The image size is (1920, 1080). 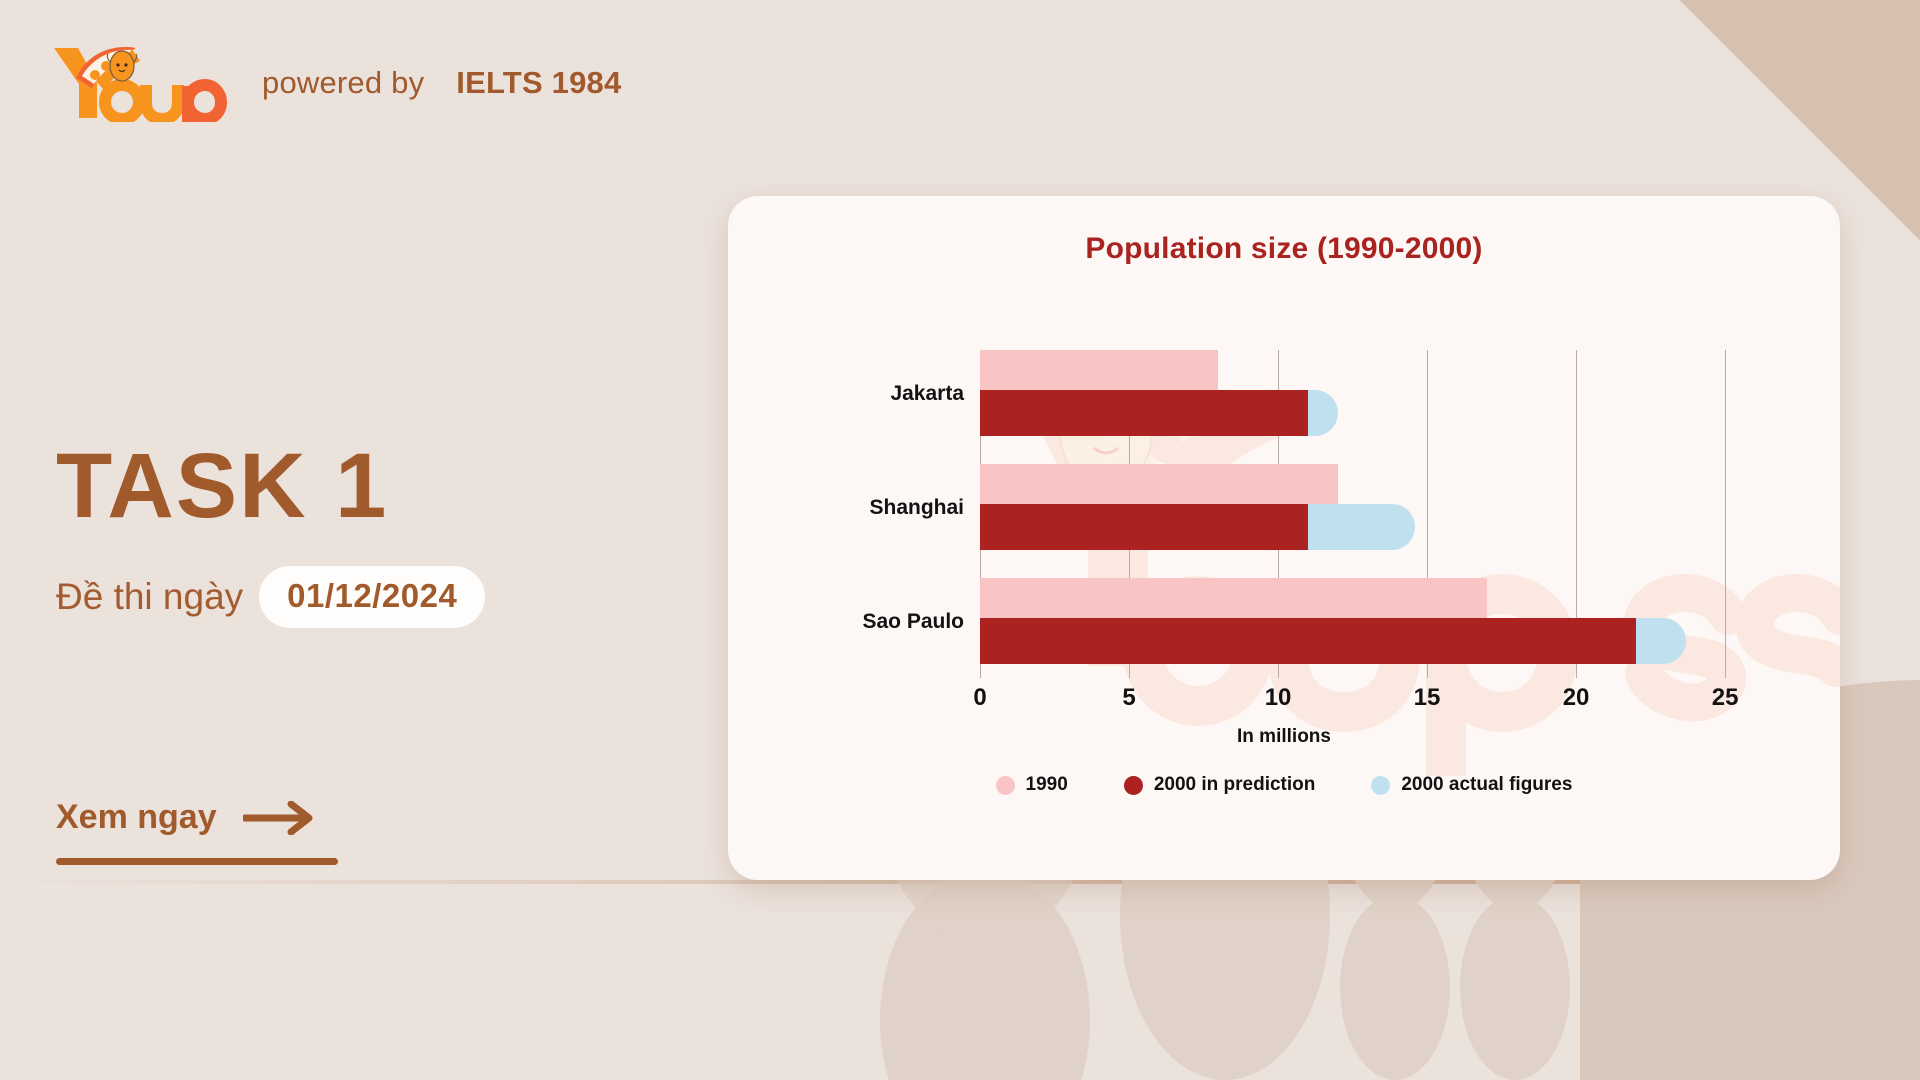 I want to click on chart-title: Population size (1990-2000), so click(x=1284, y=248).